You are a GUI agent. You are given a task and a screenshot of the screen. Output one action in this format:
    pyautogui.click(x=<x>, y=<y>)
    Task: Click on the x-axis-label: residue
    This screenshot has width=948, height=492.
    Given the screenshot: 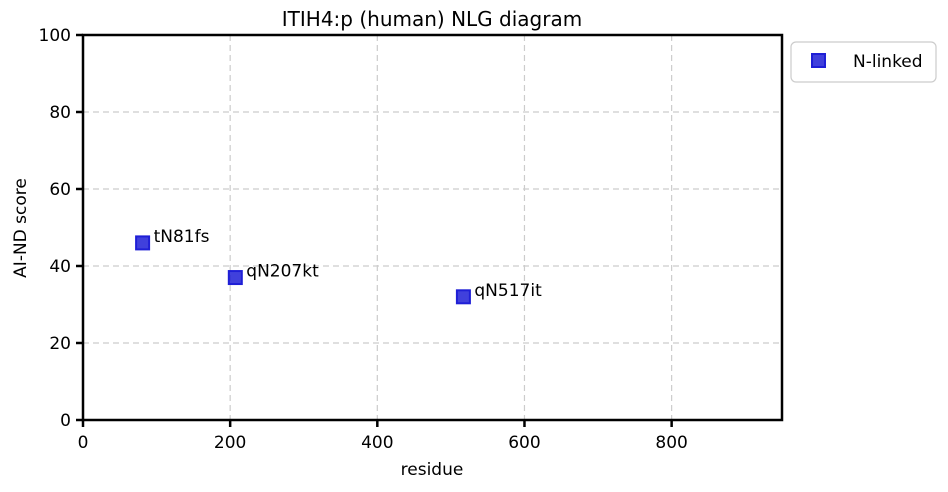 What is the action you would take?
    pyautogui.click(x=432, y=470)
    